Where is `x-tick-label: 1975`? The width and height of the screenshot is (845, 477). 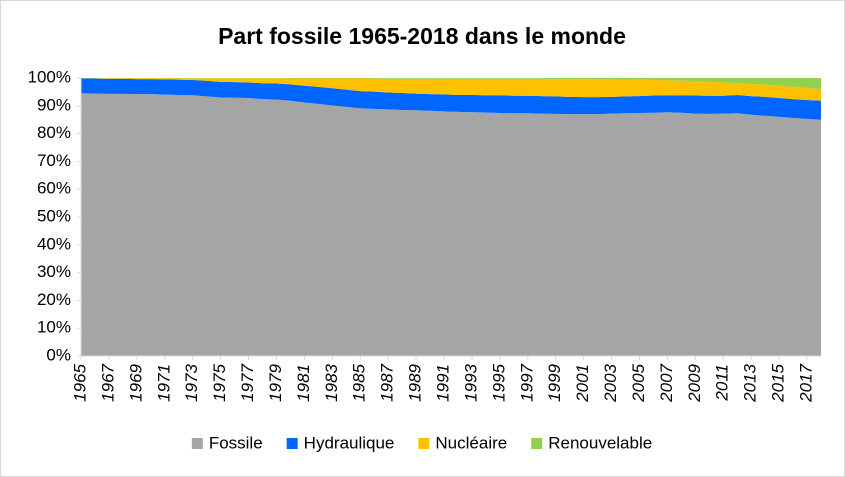 x-tick-label: 1975 is located at coordinates (219, 382).